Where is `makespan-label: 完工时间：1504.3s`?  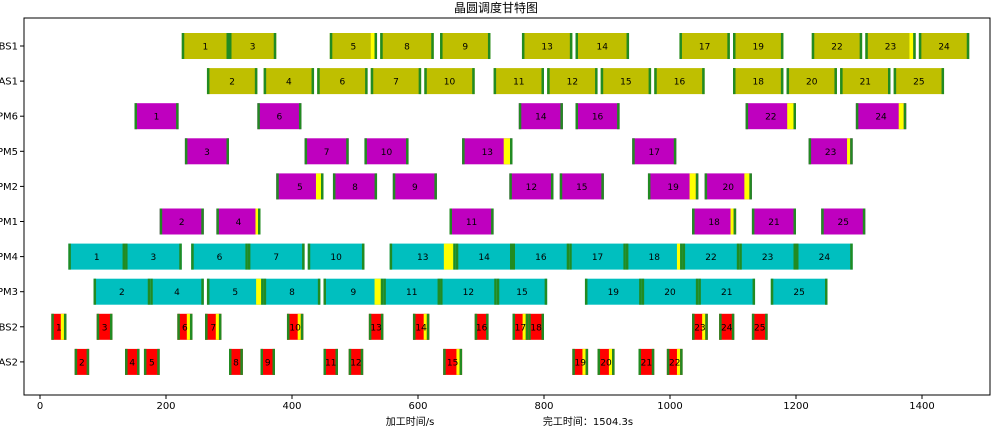 makespan-label: 完工时间：1504.3s is located at coordinates (588, 421).